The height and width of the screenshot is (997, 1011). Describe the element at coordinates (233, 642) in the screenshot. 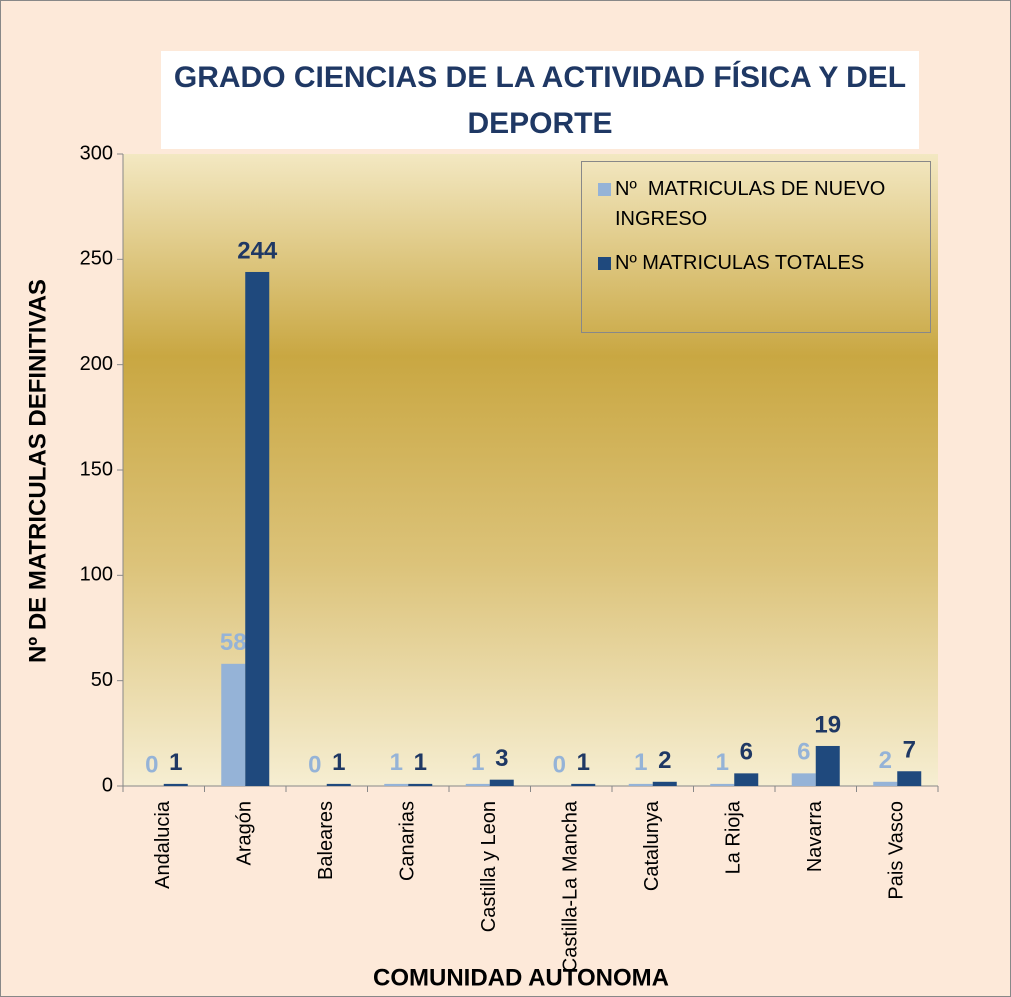

I see `data-label: 58` at that location.